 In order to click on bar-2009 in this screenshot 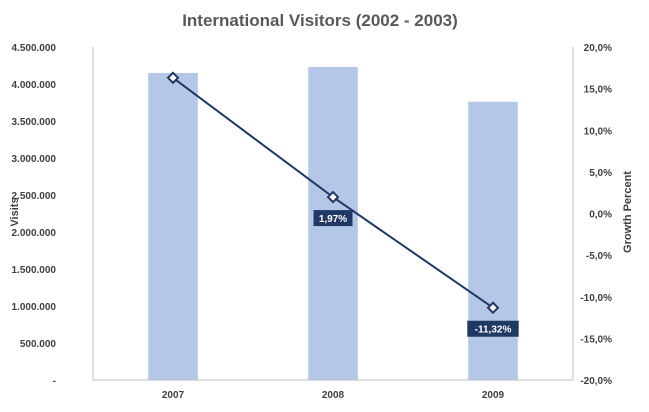, I will do `click(493, 240)`.